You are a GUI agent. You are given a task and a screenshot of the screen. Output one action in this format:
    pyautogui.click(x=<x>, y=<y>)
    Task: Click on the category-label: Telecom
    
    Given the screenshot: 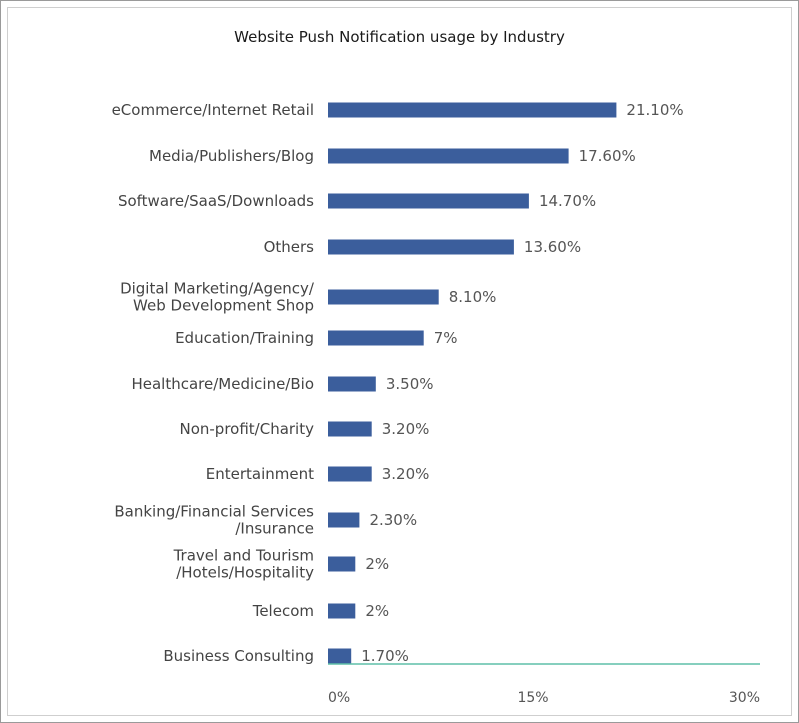 What is the action you would take?
    pyautogui.click(x=283, y=611)
    